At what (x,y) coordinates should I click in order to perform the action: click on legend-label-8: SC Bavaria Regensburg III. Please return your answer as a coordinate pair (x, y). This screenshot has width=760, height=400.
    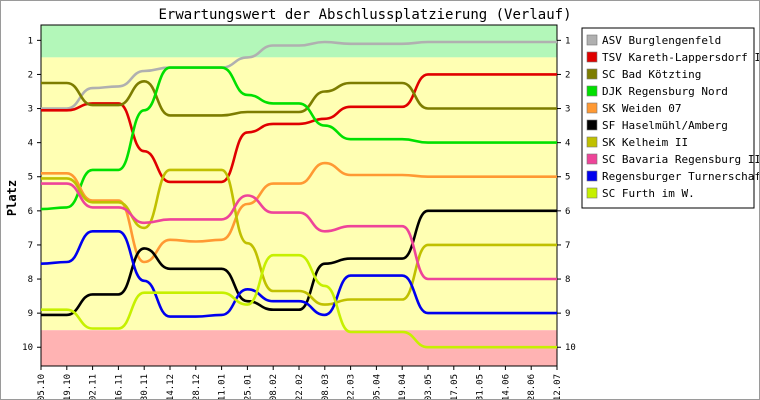
    Looking at the image, I should click on (680, 159).